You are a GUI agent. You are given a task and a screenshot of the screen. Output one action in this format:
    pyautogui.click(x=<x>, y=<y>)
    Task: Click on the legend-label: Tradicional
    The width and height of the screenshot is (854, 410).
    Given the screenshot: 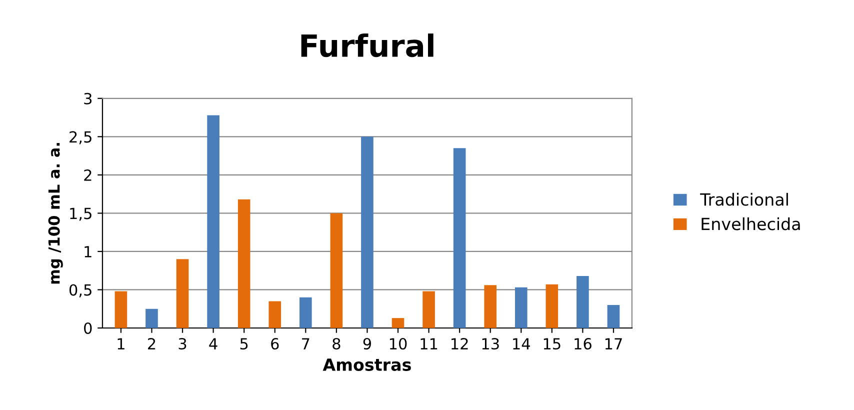 What is the action you would take?
    pyautogui.click(x=744, y=199)
    